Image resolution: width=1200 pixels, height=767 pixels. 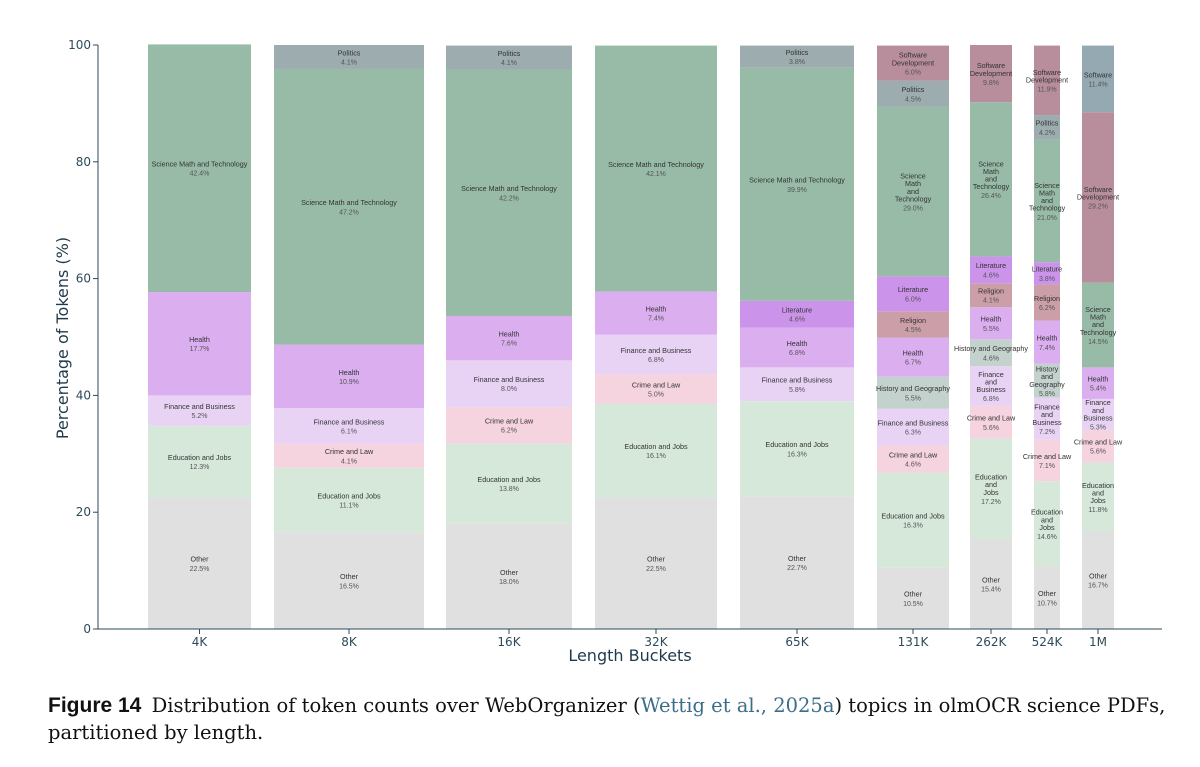 I want to click on segment-1m-other, so click(x=1098, y=580).